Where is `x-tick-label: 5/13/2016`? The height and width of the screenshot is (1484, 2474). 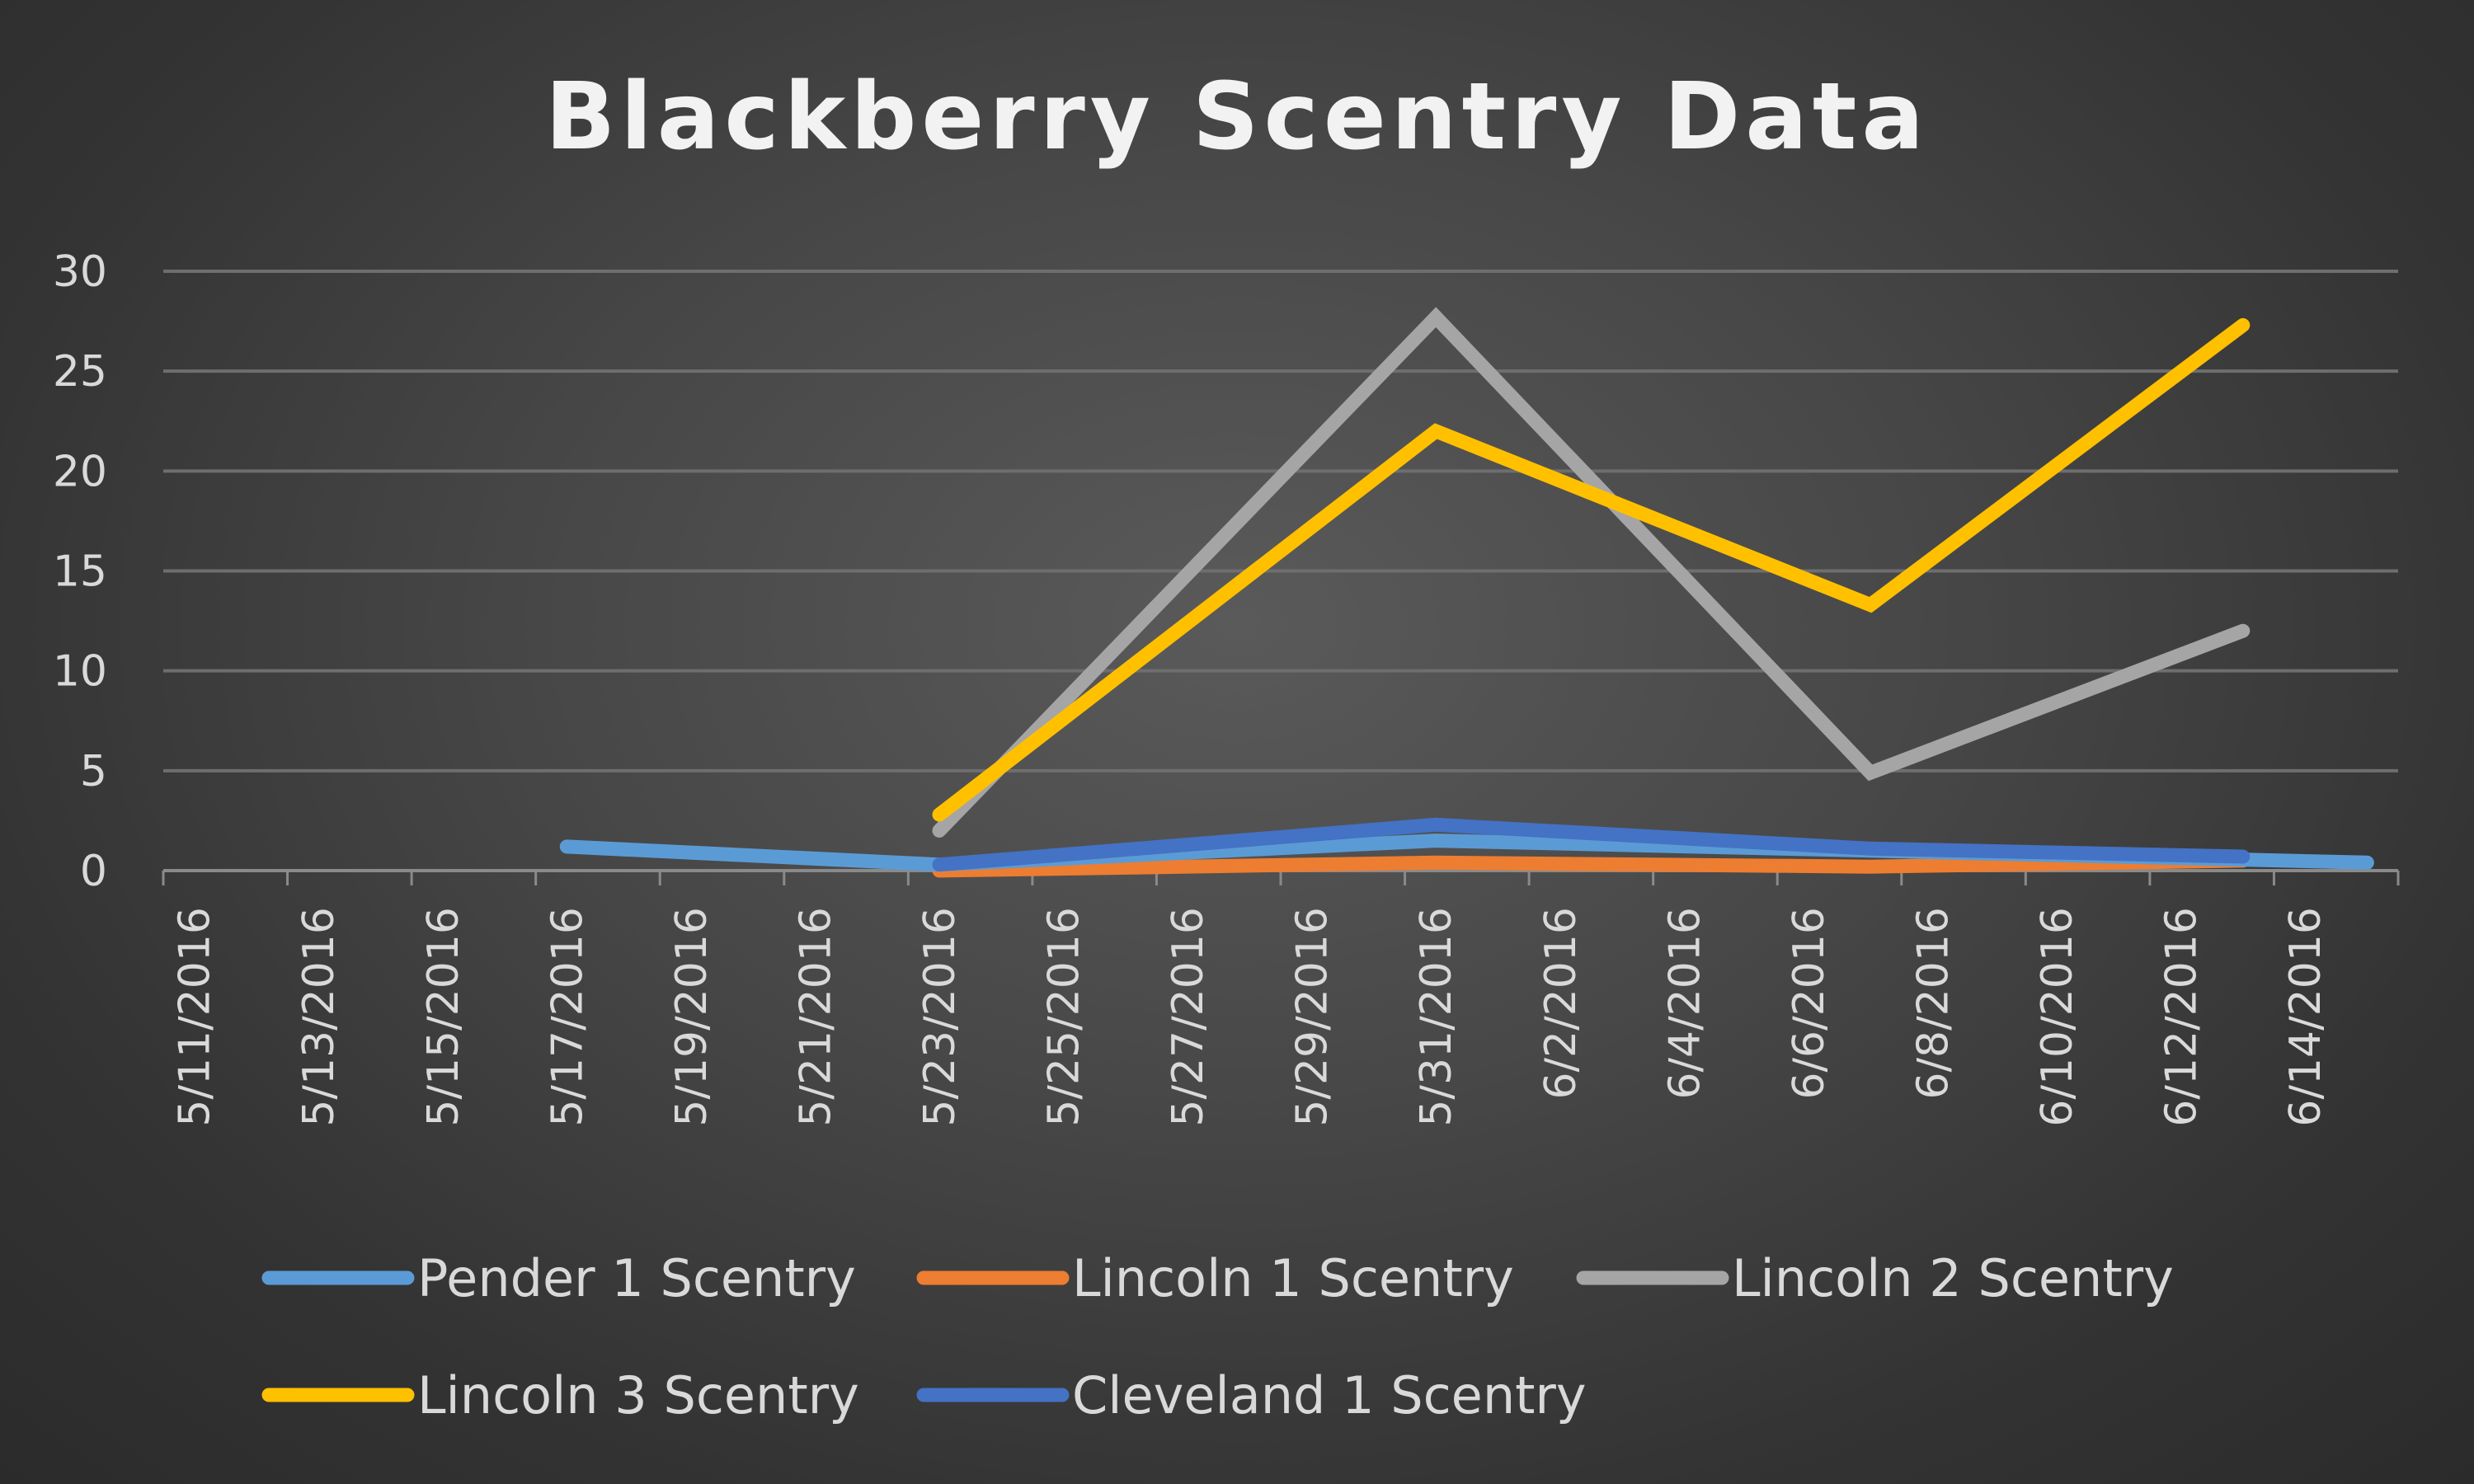
x-tick-label: 5/13/2016 is located at coordinates (319, 1017).